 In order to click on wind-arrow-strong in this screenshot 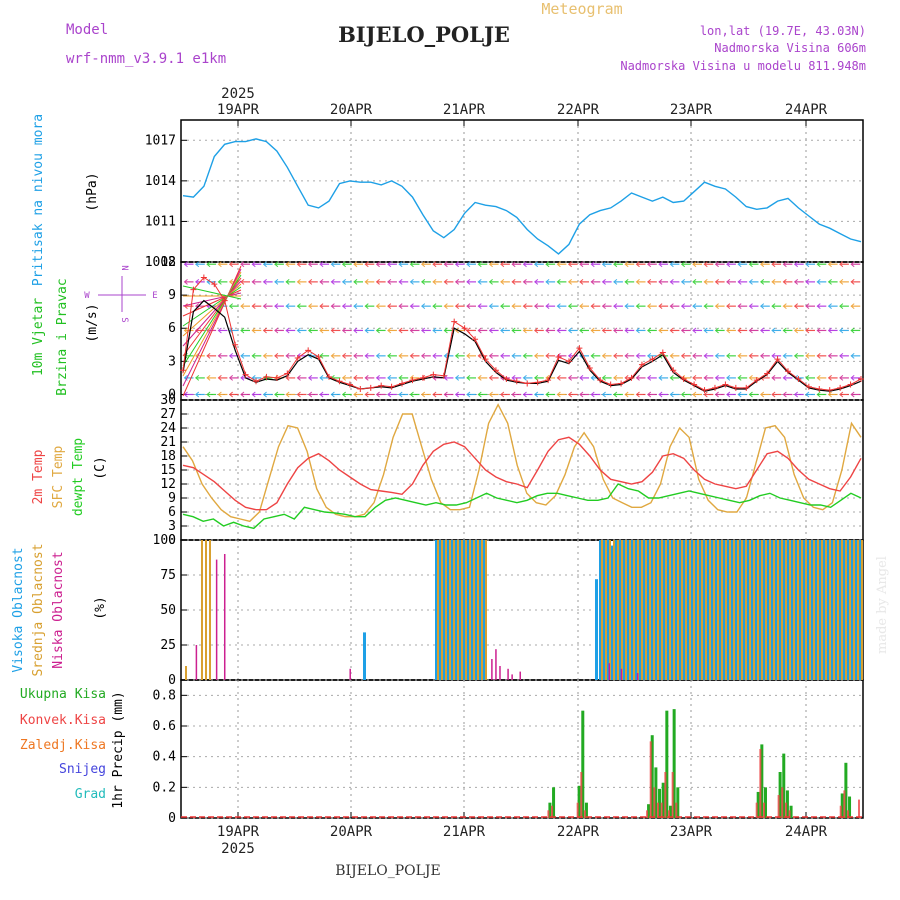, I will do `click(212, 310)`.